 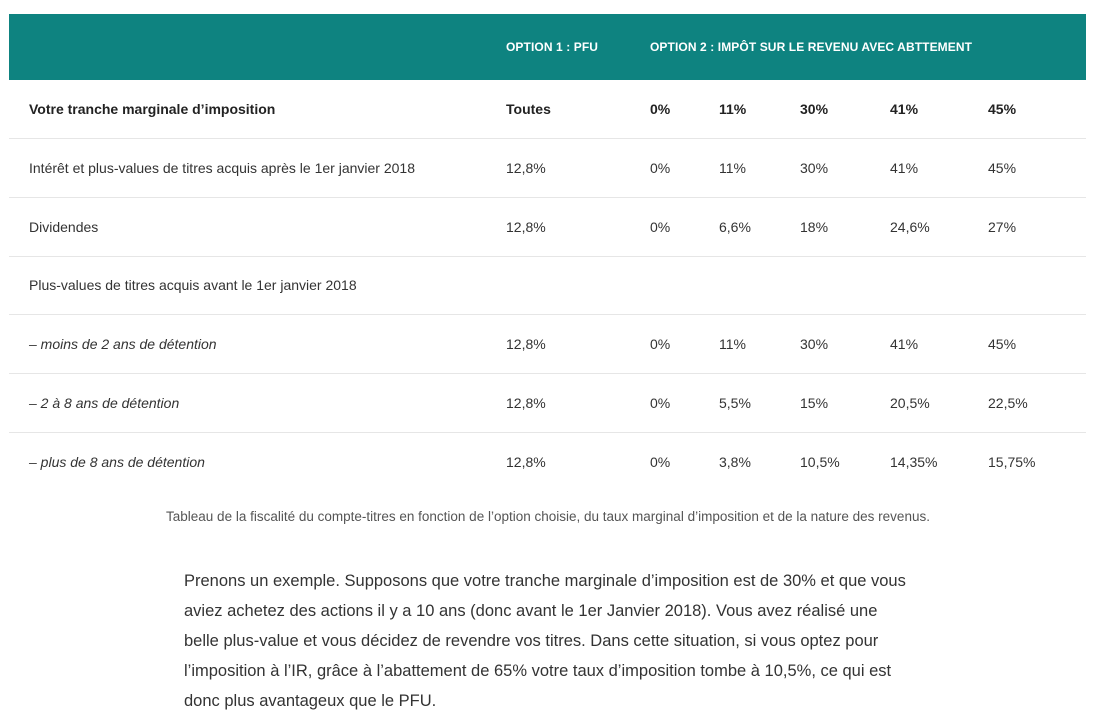 What do you see at coordinates (735, 226) in the screenshot?
I see `cell-rate-11: 6,6%` at bounding box center [735, 226].